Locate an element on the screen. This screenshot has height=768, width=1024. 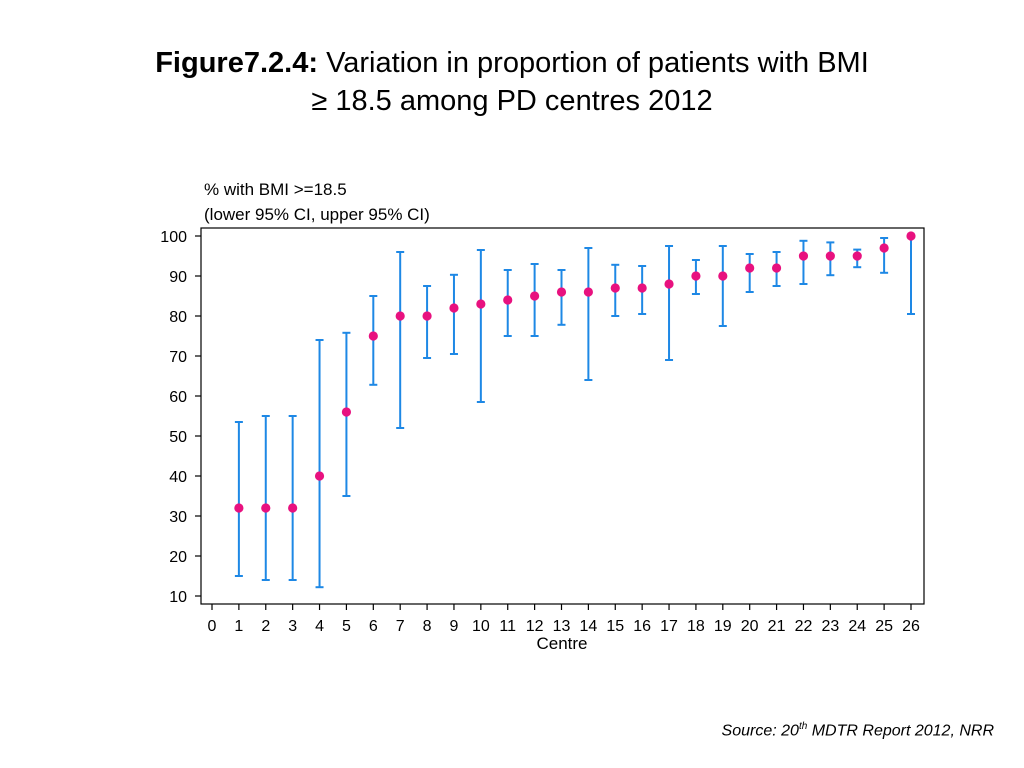
x-tick-label: 15 is located at coordinates (615, 626).